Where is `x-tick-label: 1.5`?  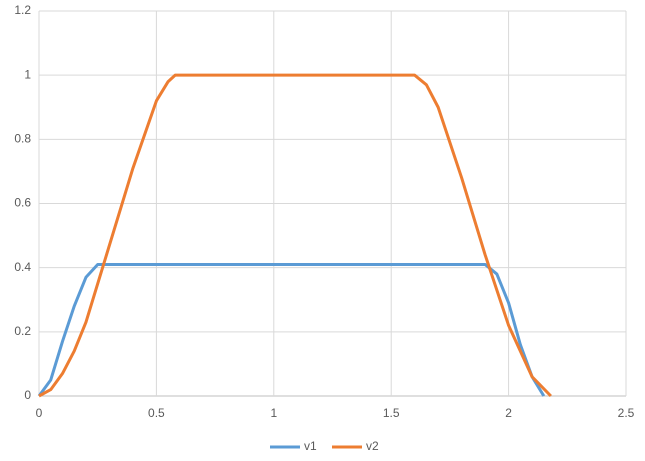
x-tick-label: 1.5 is located at coordinates (391, 413).